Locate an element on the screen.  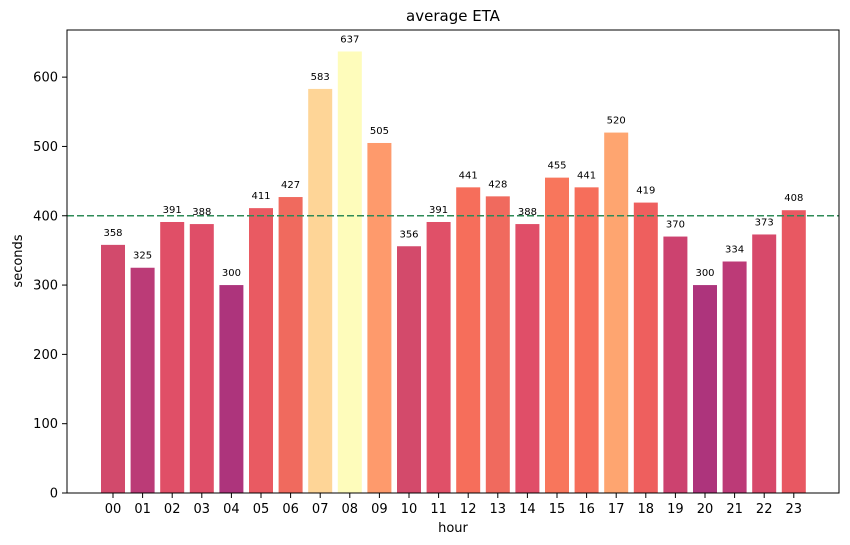
x-tick-label-20: 20 is located at coordinates (705, 509).